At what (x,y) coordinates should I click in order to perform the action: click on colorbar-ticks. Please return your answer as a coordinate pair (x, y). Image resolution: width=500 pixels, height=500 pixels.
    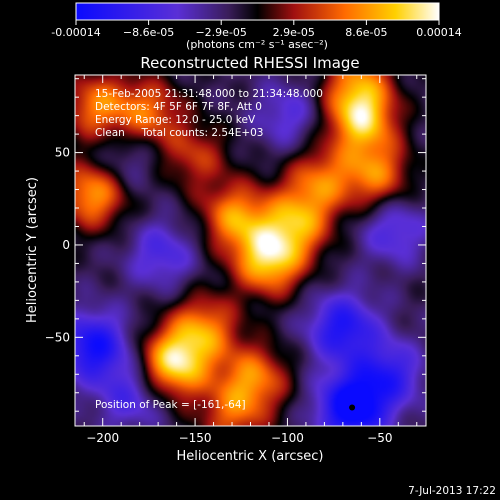
    Looking at the image, I should click on (257, 22).